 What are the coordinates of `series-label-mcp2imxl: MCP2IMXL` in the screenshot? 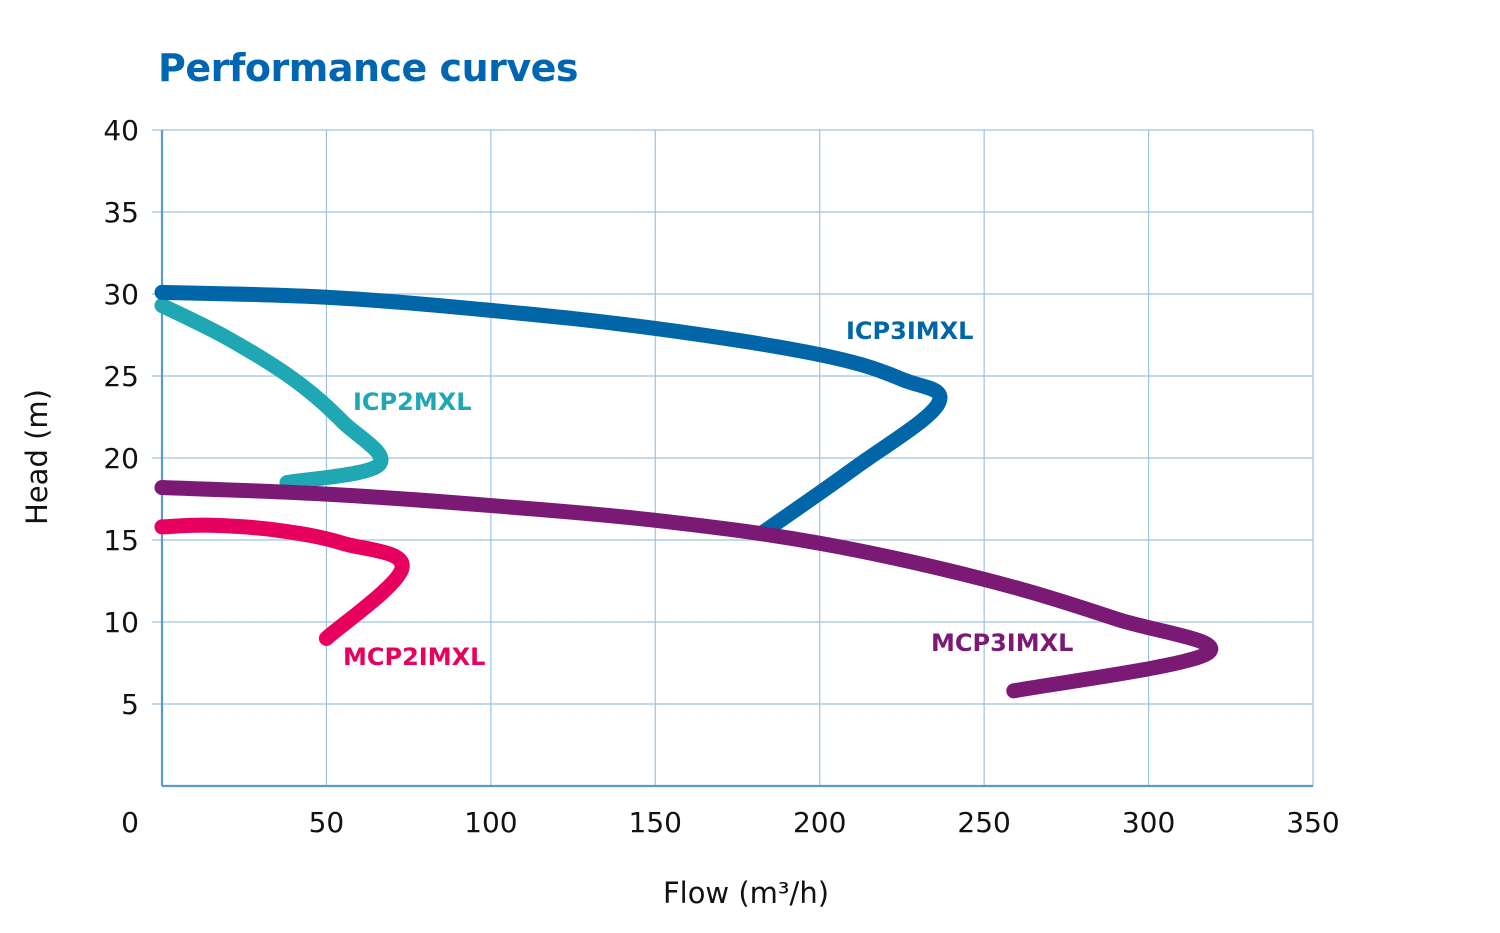 It's located at (414, 657).